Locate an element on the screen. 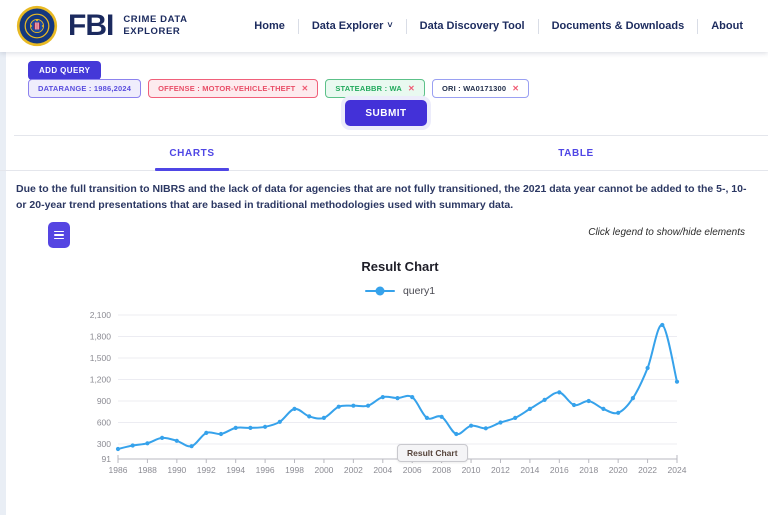  y-axis-tick-label: 1,200 is located at coordinates (101, 380).